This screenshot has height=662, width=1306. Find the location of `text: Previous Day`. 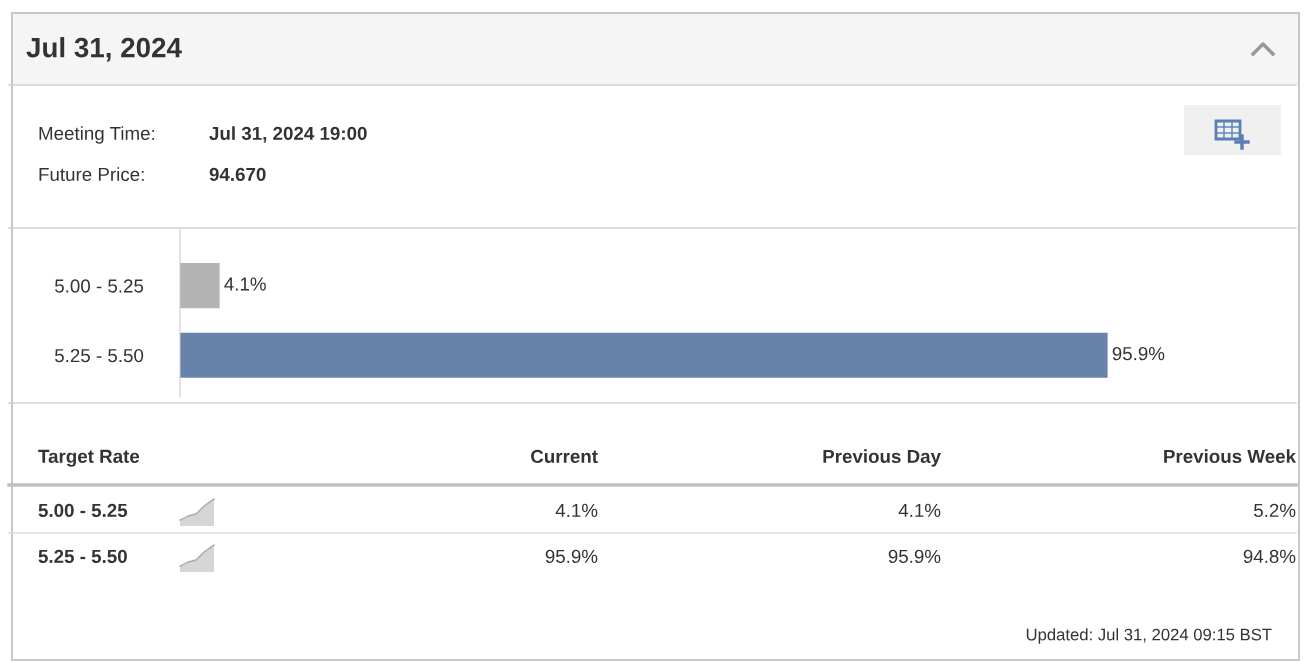

text: Previous Day is located at coordinates (882, 458).